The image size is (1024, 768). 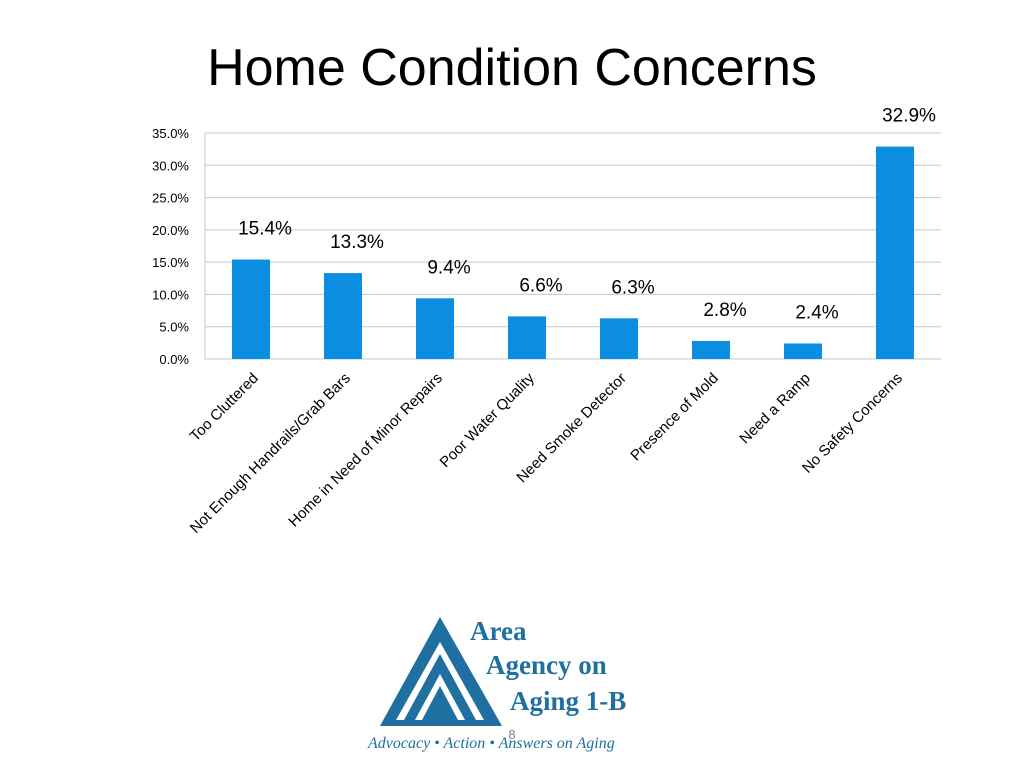 I want to click on page-number: 8, so click(x=512, y=734).